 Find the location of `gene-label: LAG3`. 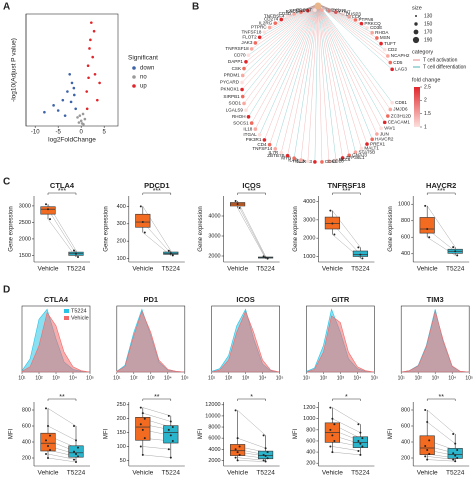

gene-label: LAG3 is located at coordinates (401, 69).